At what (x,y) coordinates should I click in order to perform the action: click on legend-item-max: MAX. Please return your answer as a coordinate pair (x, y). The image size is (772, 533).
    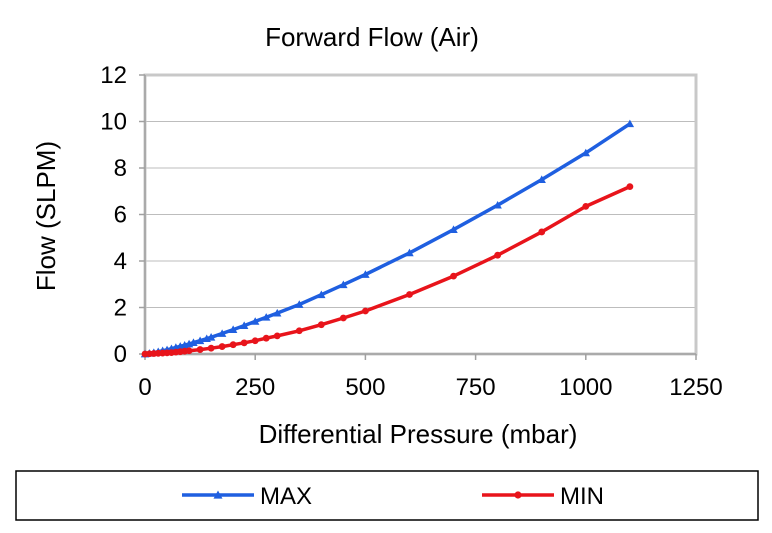
    Looking at the image, I should click on (247, 496).